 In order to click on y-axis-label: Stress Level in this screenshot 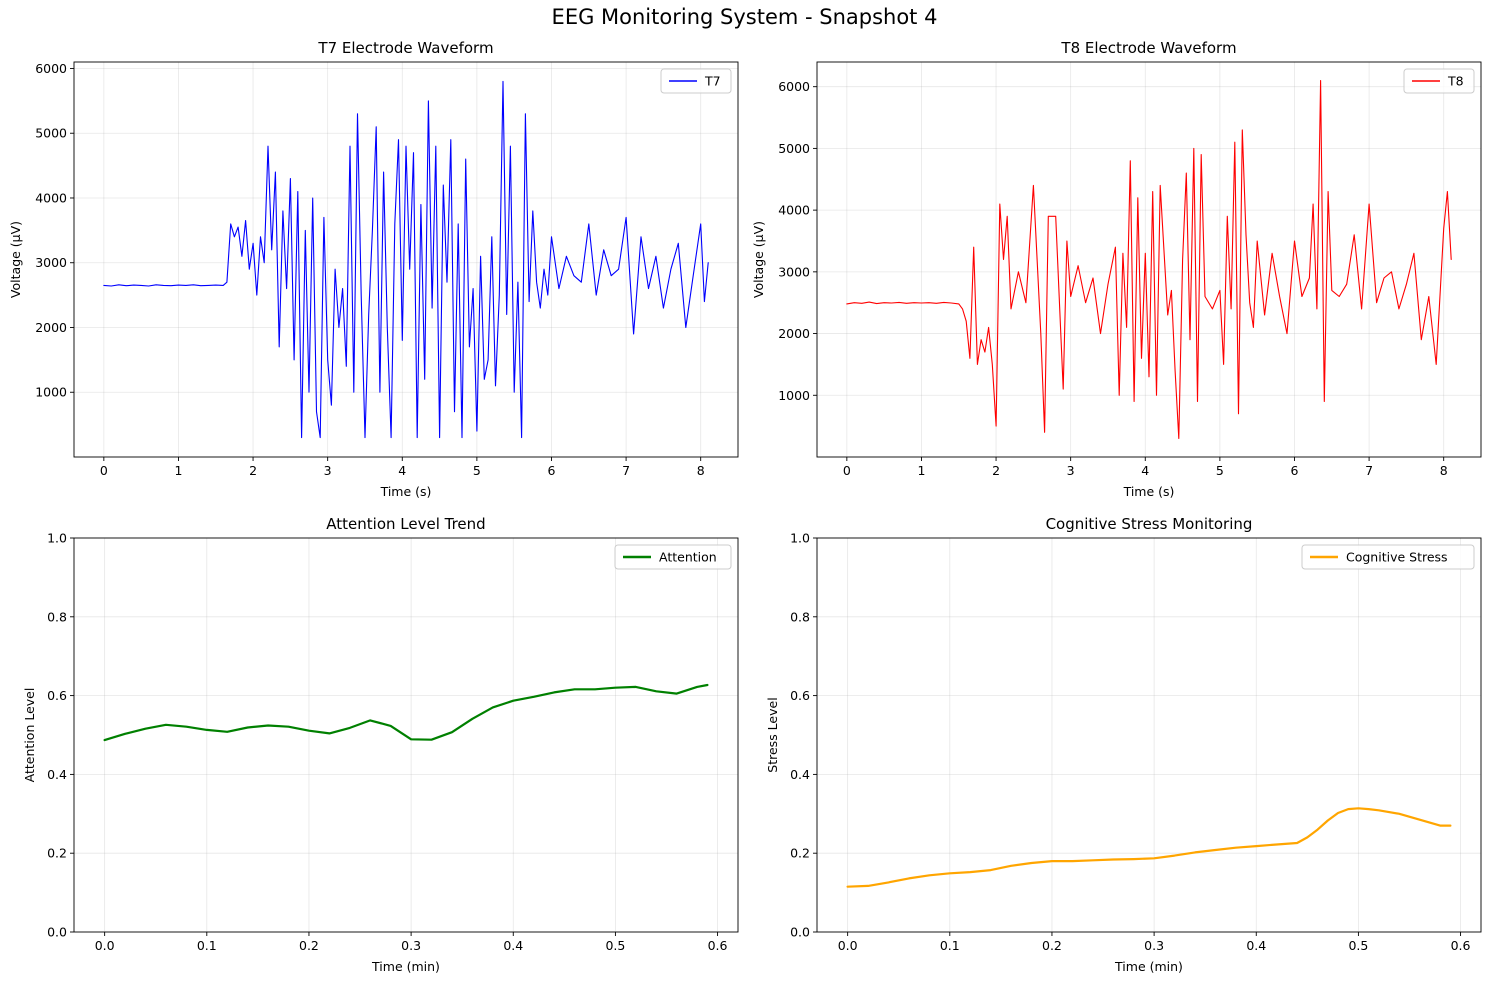, I will do `click(772, 734)`.